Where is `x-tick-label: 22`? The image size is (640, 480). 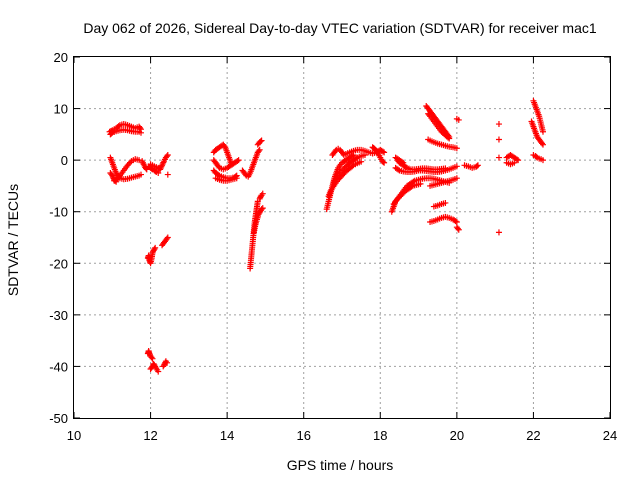 x-tick-label: 22 is located at coordinates (533, 435).